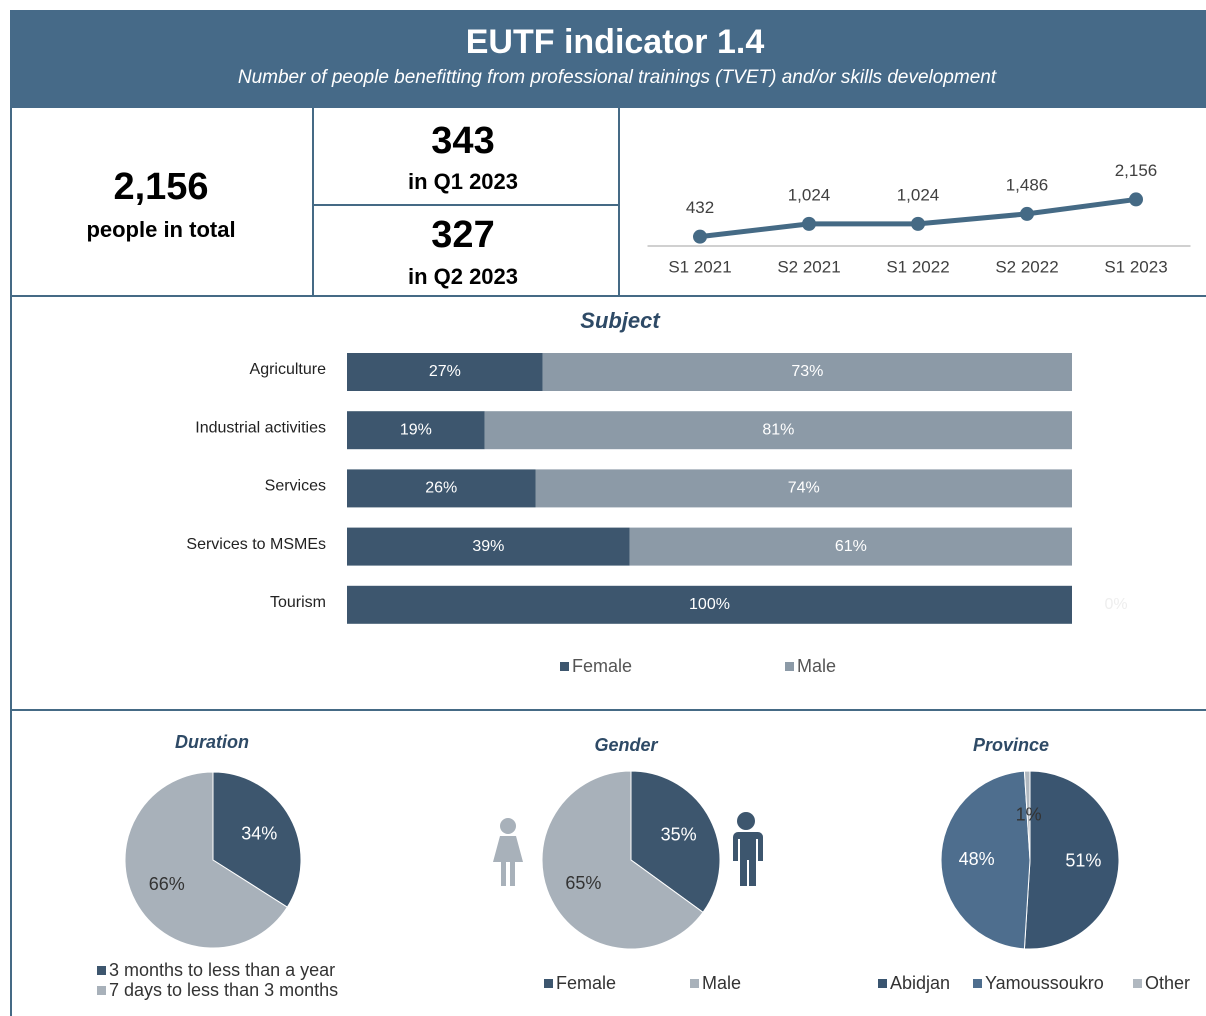  Describe the element at coordinates (699, 266) in the screenshot. I see `x-tick-label: S1 2021` at that location.